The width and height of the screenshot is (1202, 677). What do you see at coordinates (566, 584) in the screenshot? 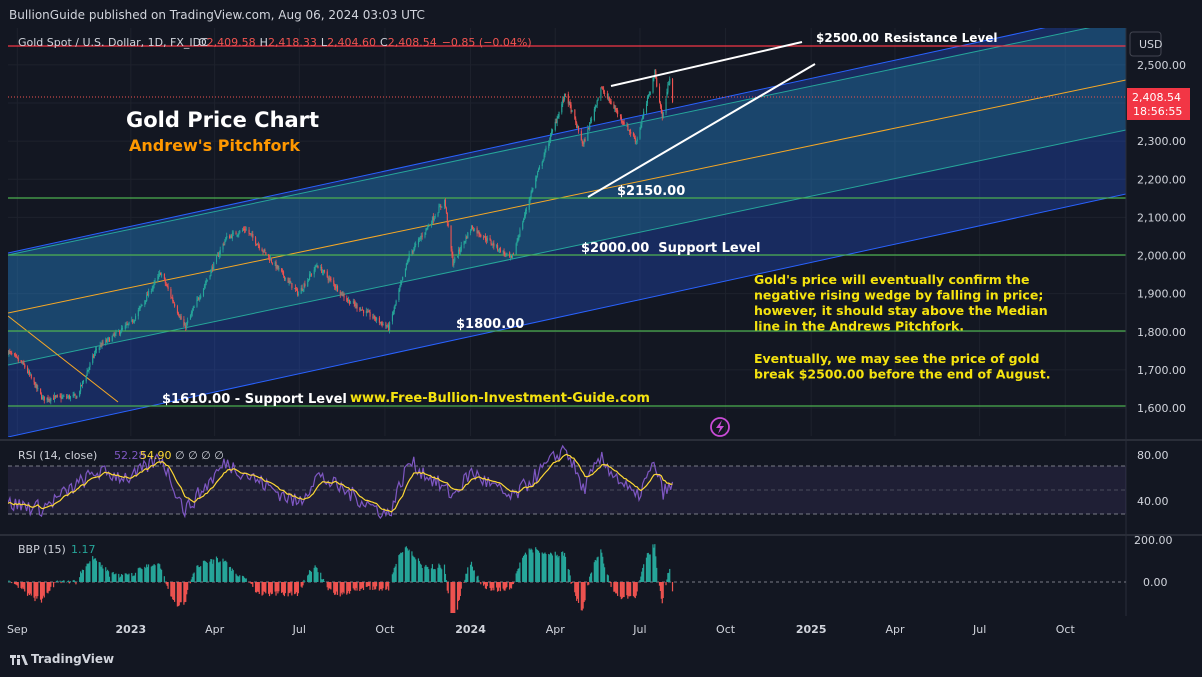
I see `bbp-pane` at bounding box center [566, 584].